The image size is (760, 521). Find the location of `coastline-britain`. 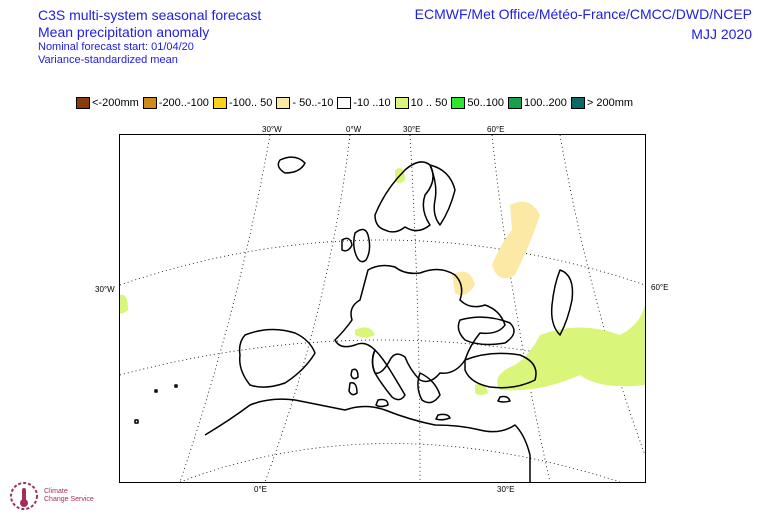

coastline-britain is located at coordinates (361, 245).